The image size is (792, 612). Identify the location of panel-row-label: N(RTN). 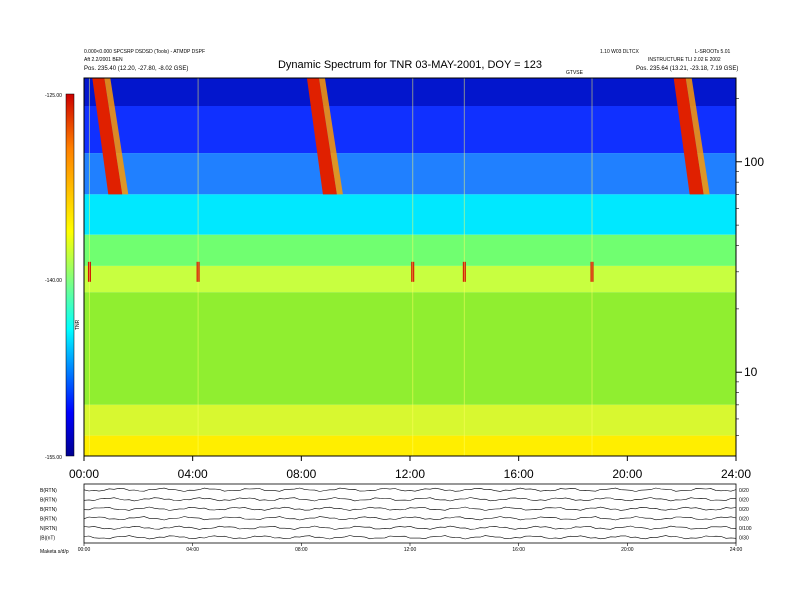
(48, 529).